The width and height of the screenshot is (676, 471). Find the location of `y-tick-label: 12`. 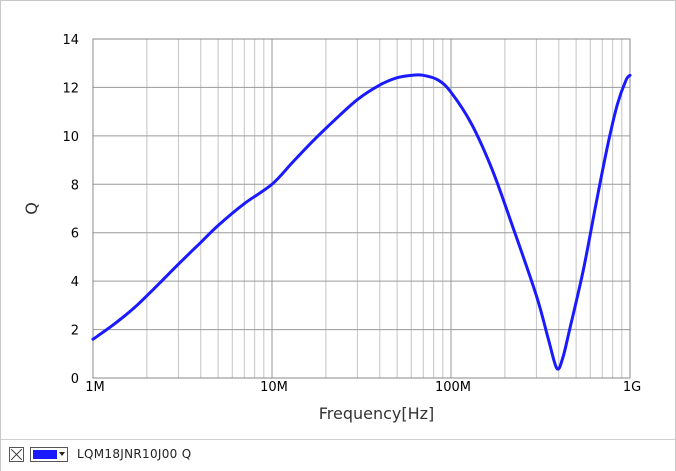

y-tick-label: 12 is located at coordinates (70, 88).